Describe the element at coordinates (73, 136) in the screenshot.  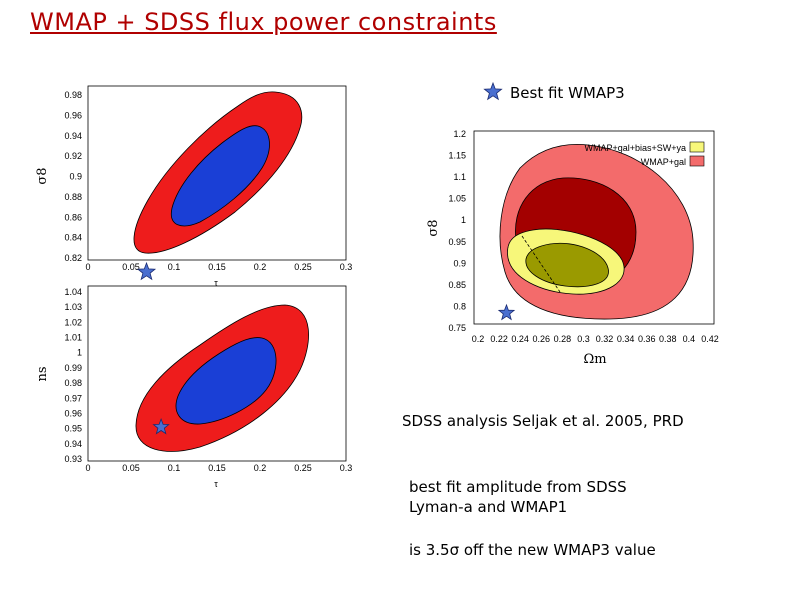
I see `panel1-y-tick-label: 0.94` at that location.